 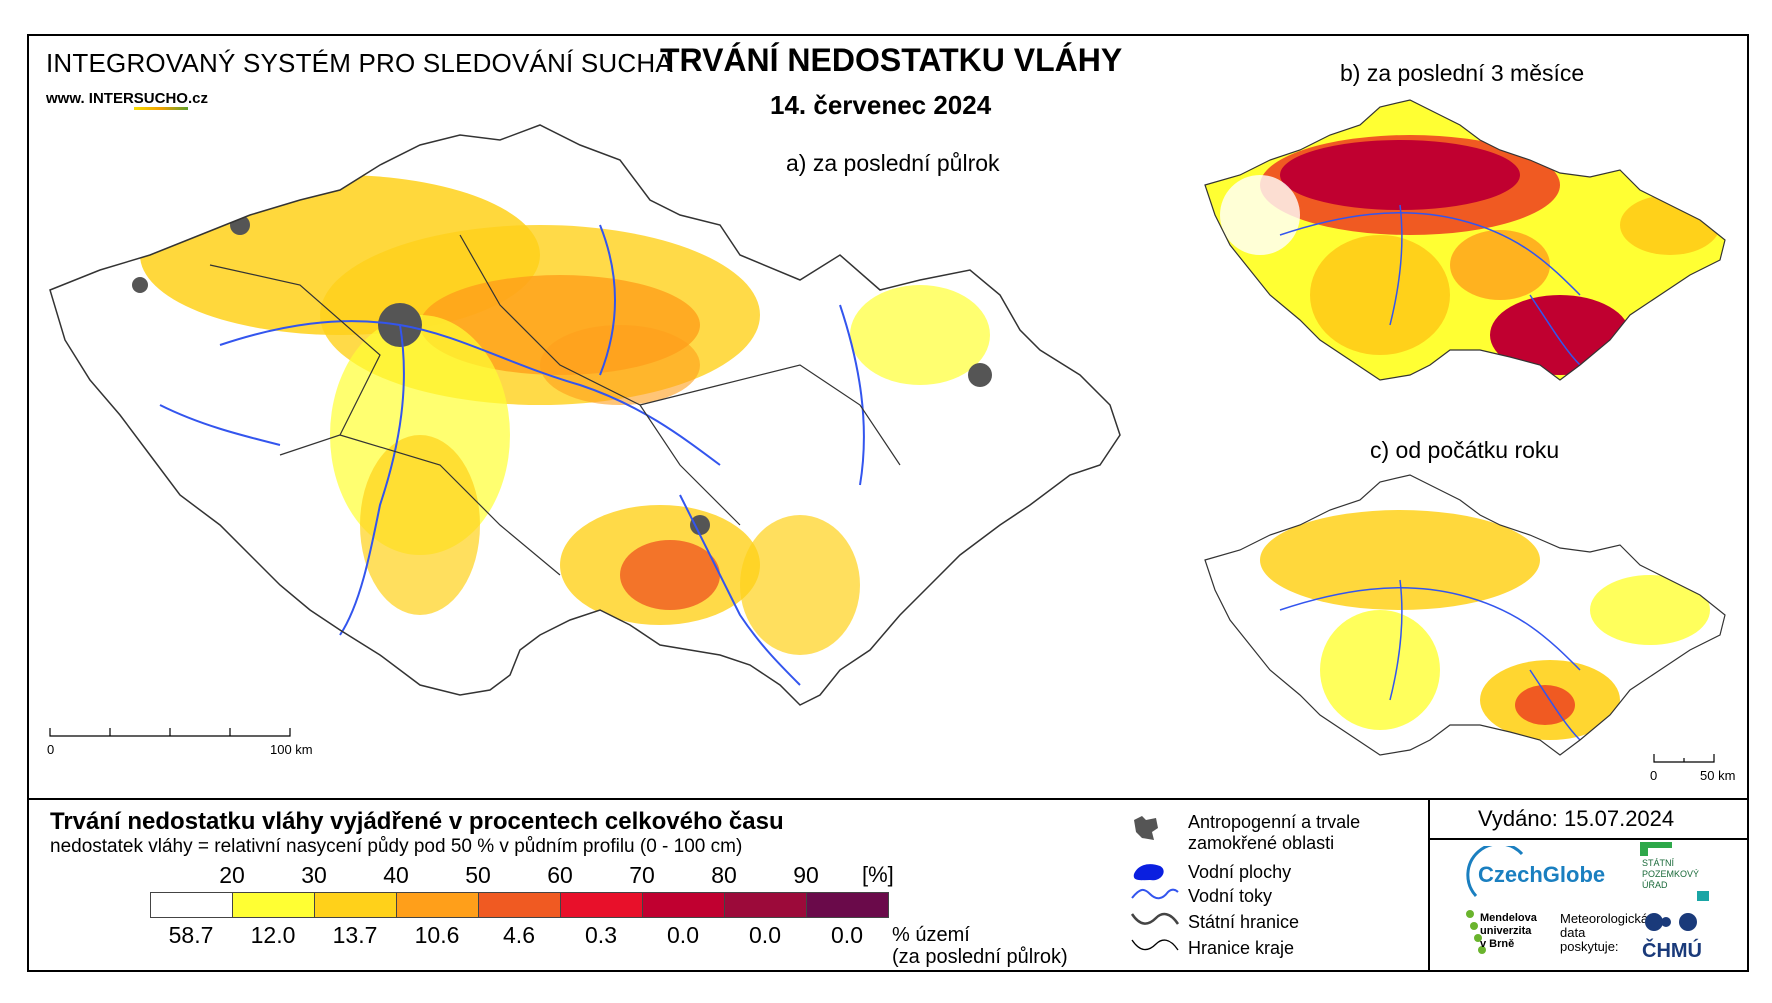 What do you see at coordinates (1146, 828) in the screenshot?
I see `anthropogenic-icon` at bounding box center [1146, 828].